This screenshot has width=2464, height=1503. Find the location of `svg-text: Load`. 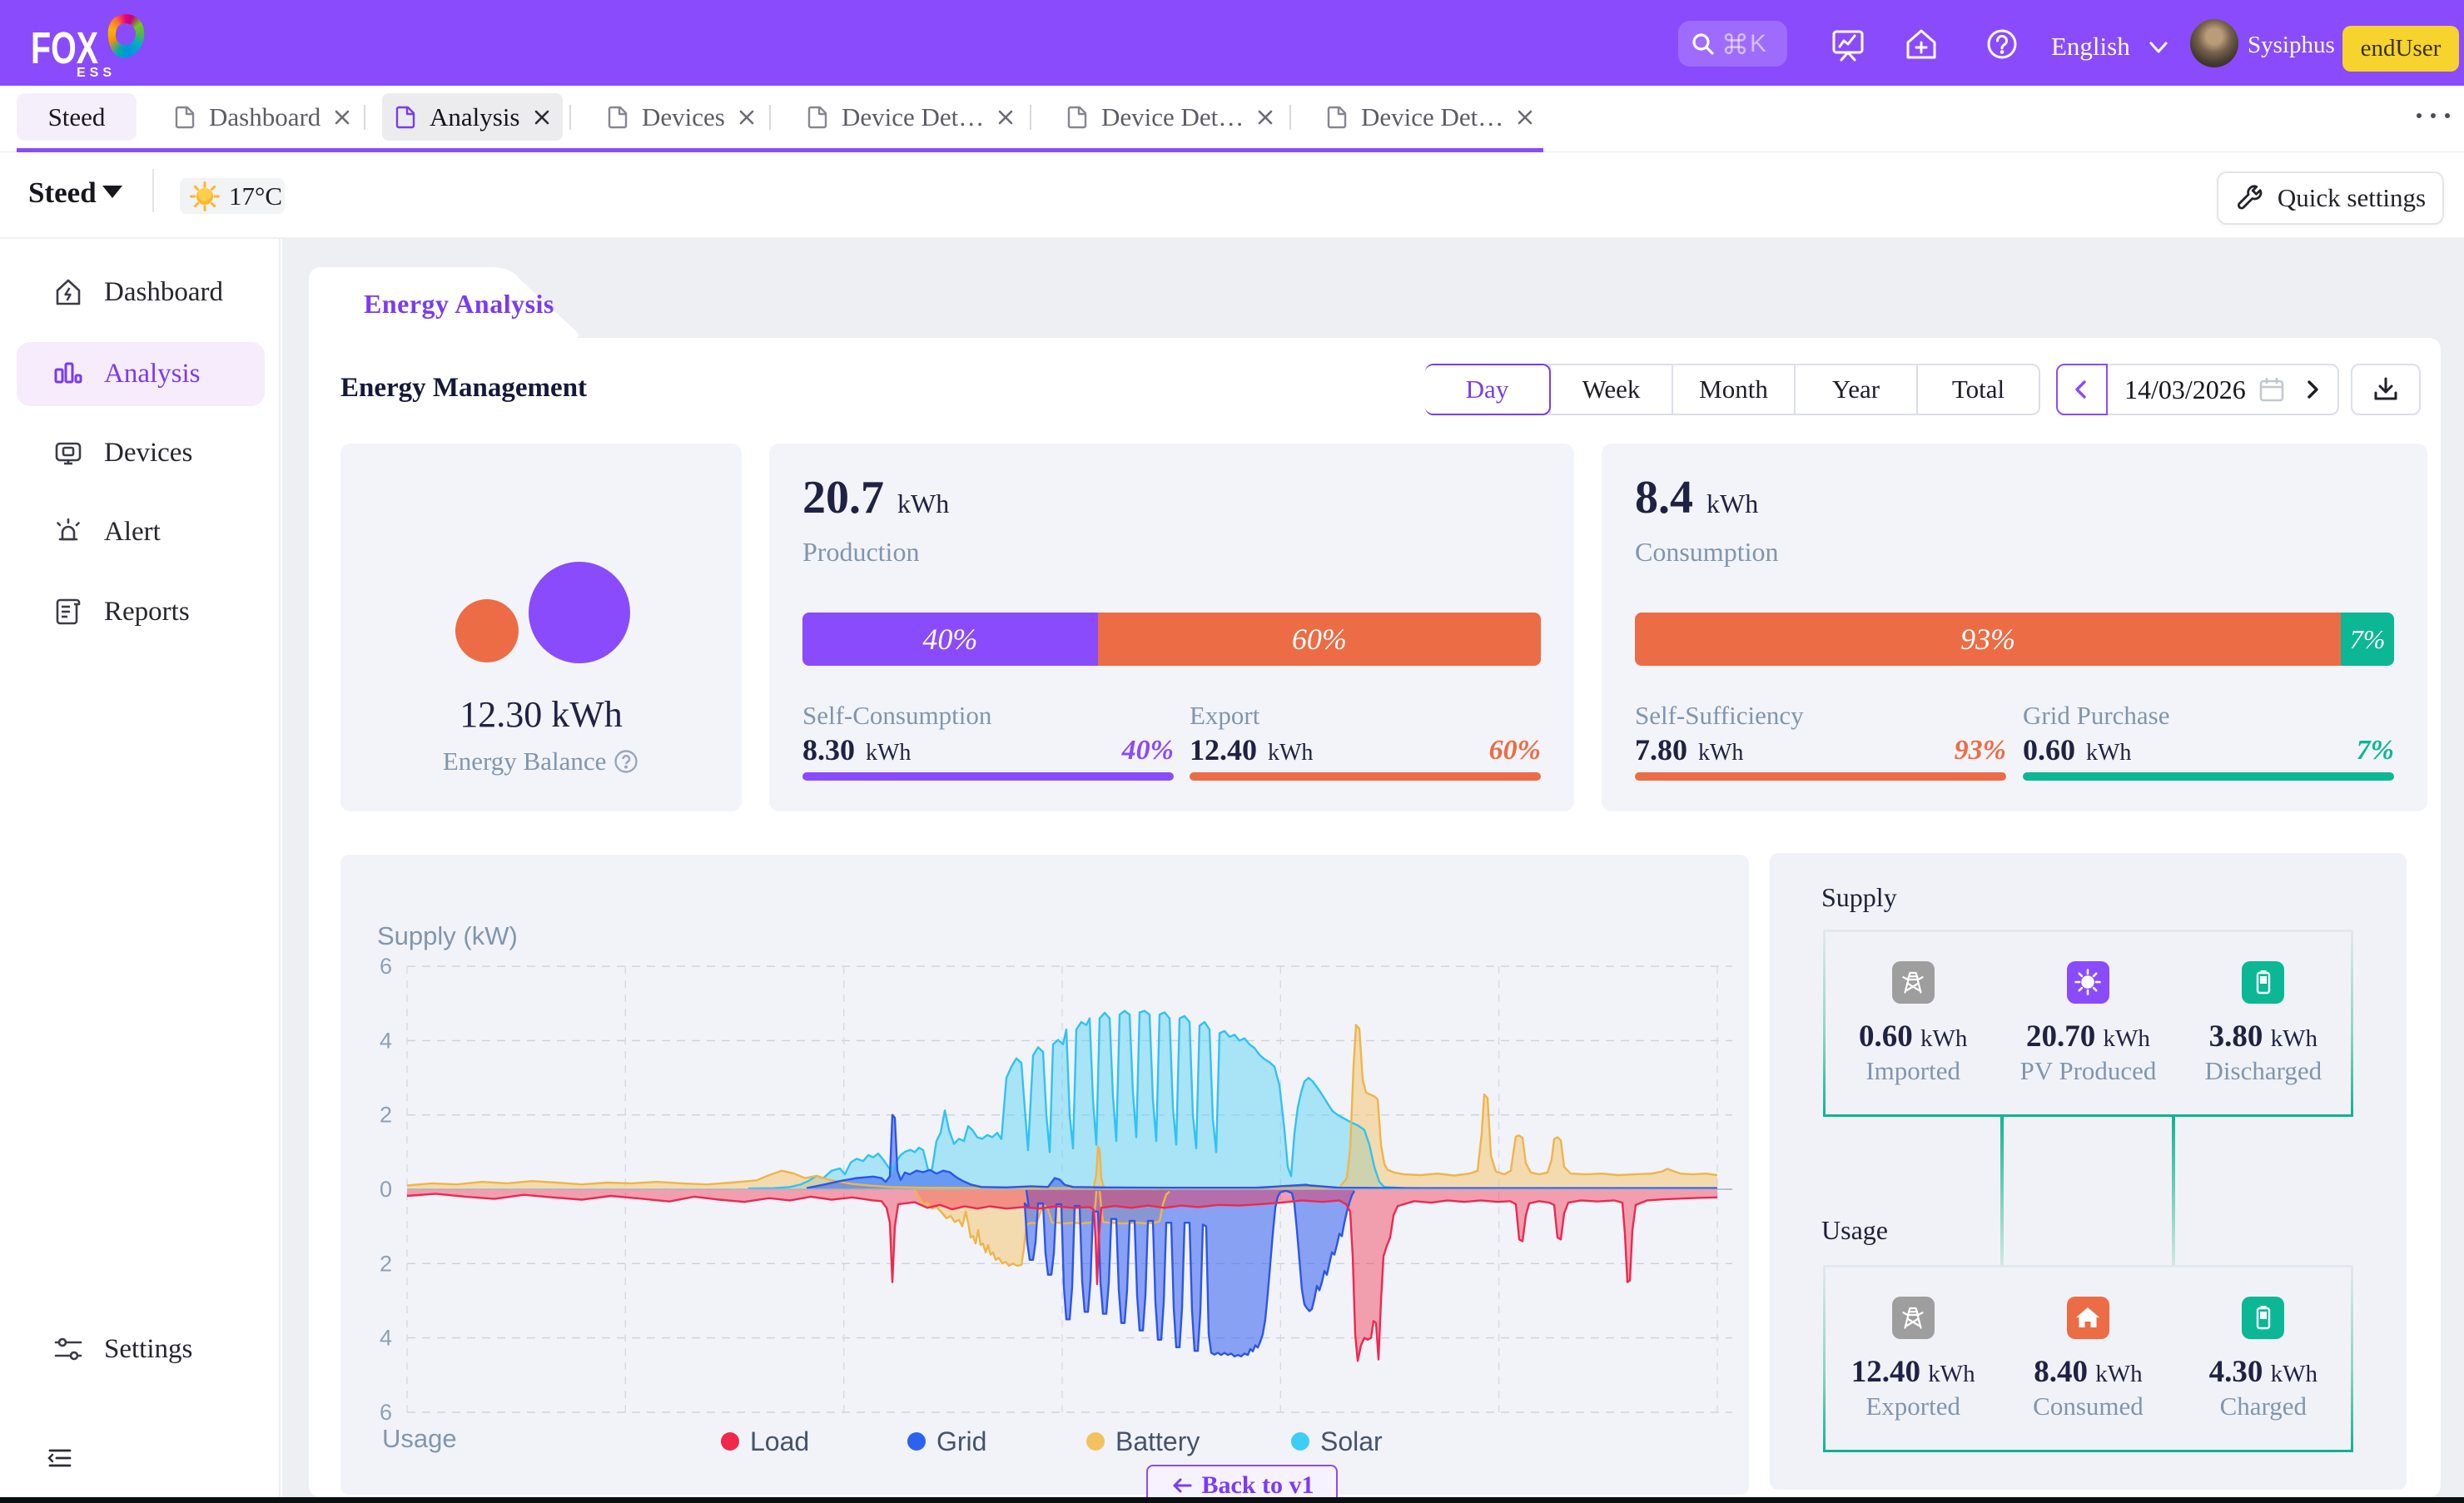

svg-text: Load is located at coordinates (779, 1441).